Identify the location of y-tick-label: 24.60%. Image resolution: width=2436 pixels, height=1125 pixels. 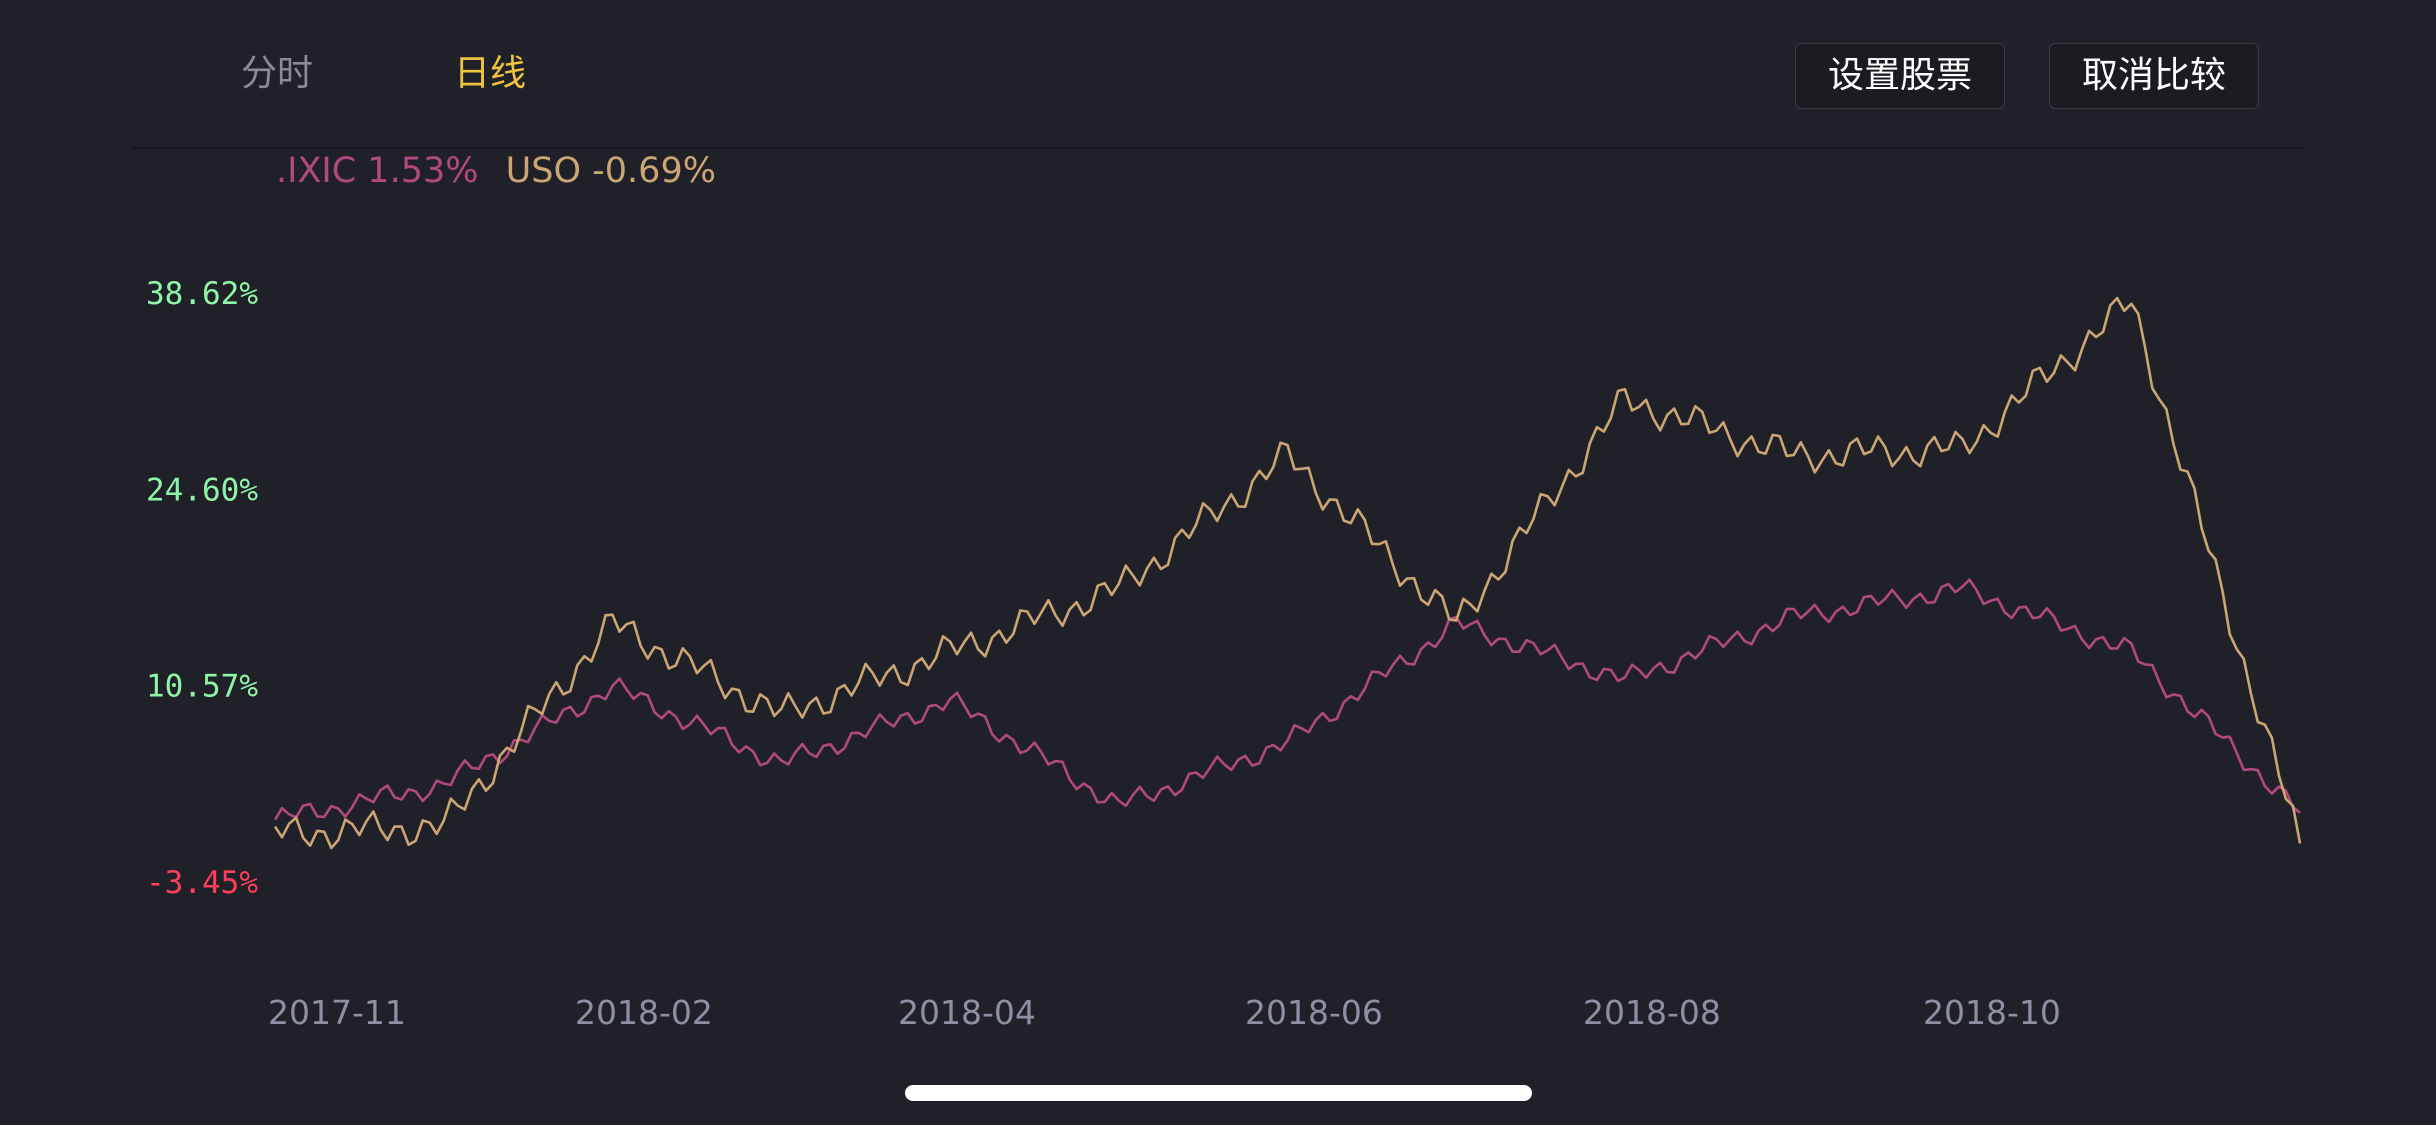
(202, 490).